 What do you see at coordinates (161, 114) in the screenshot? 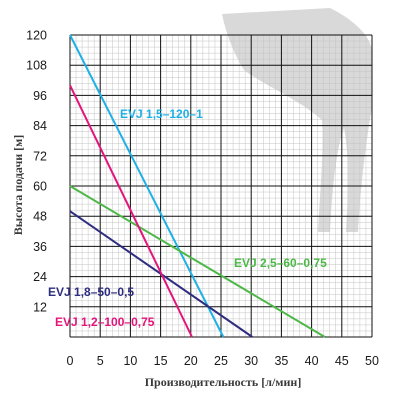
I see `series-label-evj-1-5-120-1: EVJ 1,5–120–1` at bounding box center [161, 114].